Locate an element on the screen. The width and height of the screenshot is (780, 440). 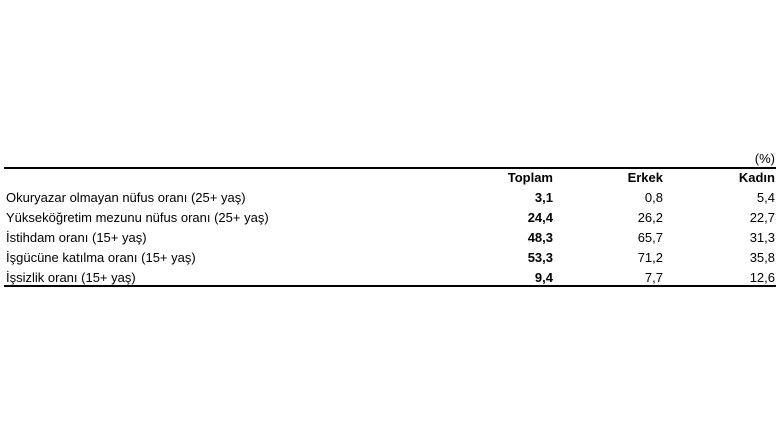
cell-value: 0,8 is located at coordinates (653, 197).